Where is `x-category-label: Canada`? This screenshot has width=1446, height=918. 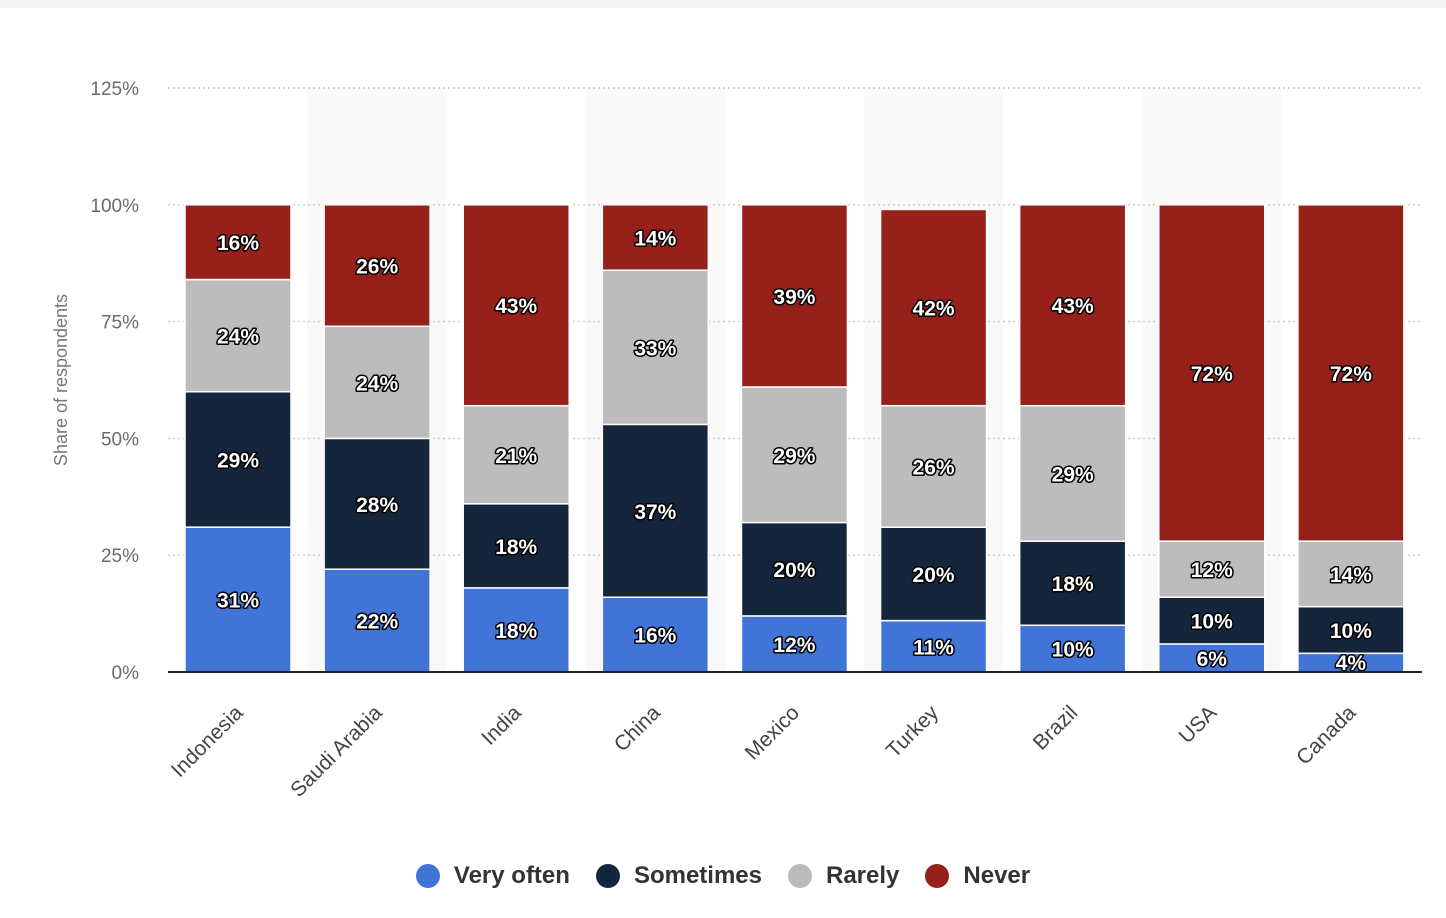 x-category-label: Canada is located at coordinates (1326, 735).